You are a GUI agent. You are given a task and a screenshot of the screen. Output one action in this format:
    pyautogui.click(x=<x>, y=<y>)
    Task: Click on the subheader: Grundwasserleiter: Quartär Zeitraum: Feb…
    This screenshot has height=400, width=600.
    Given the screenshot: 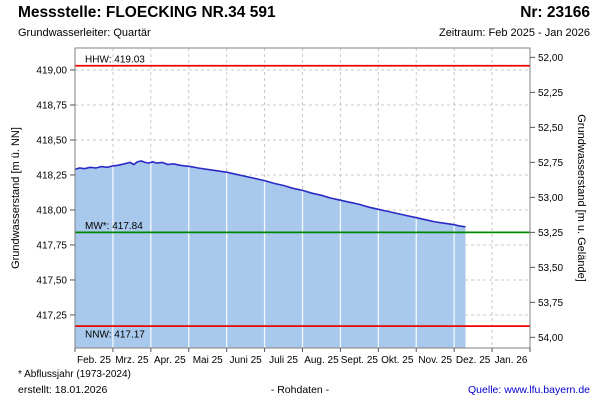 What is the action you would take?
    pyautogui.click(x=300, y=34)
    